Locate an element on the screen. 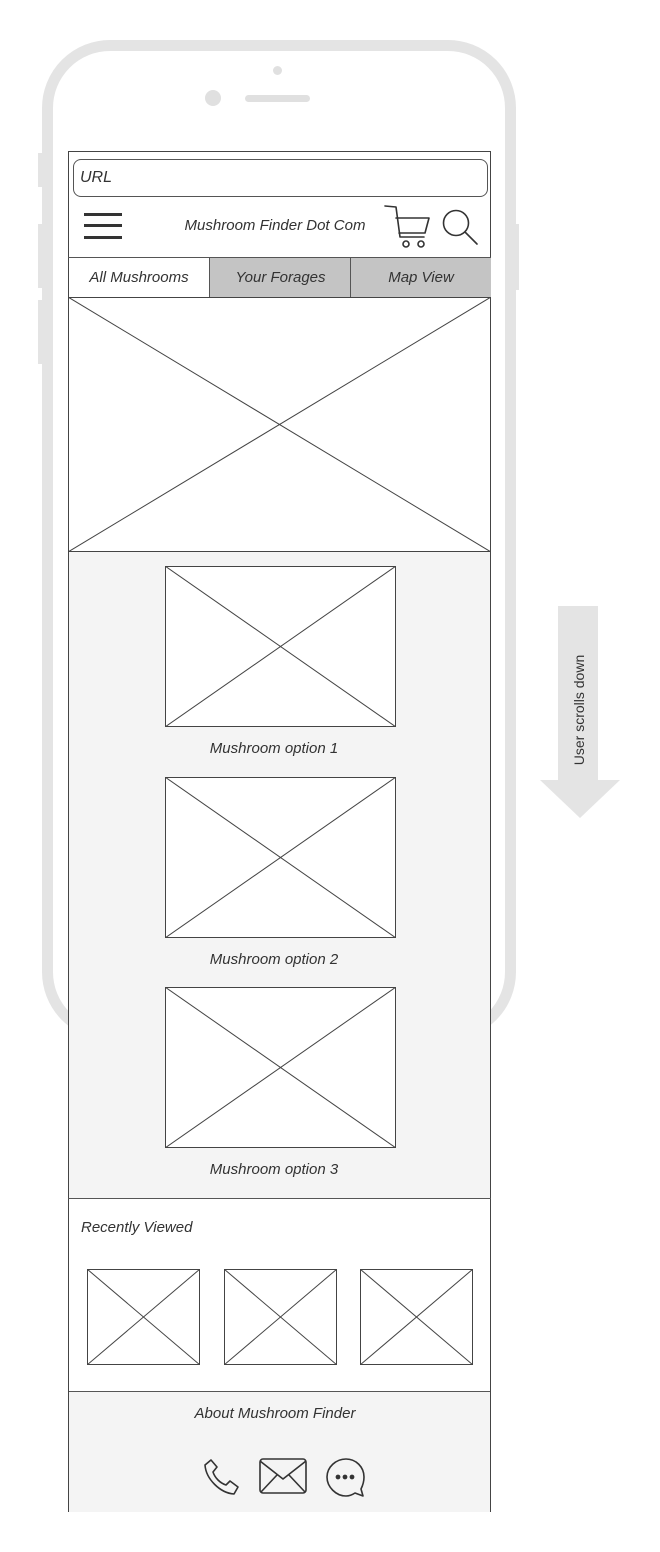 The height and width of the screenshot is (1552, 660). scroll-annotation-label: User scrolls down is located at coordinates (579, 710).